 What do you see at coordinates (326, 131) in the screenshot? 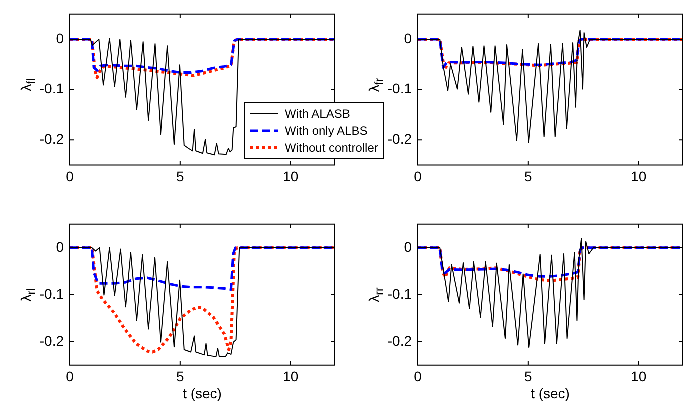
I see `legend-label: With only ALBS` at bounding box center [326, 131].